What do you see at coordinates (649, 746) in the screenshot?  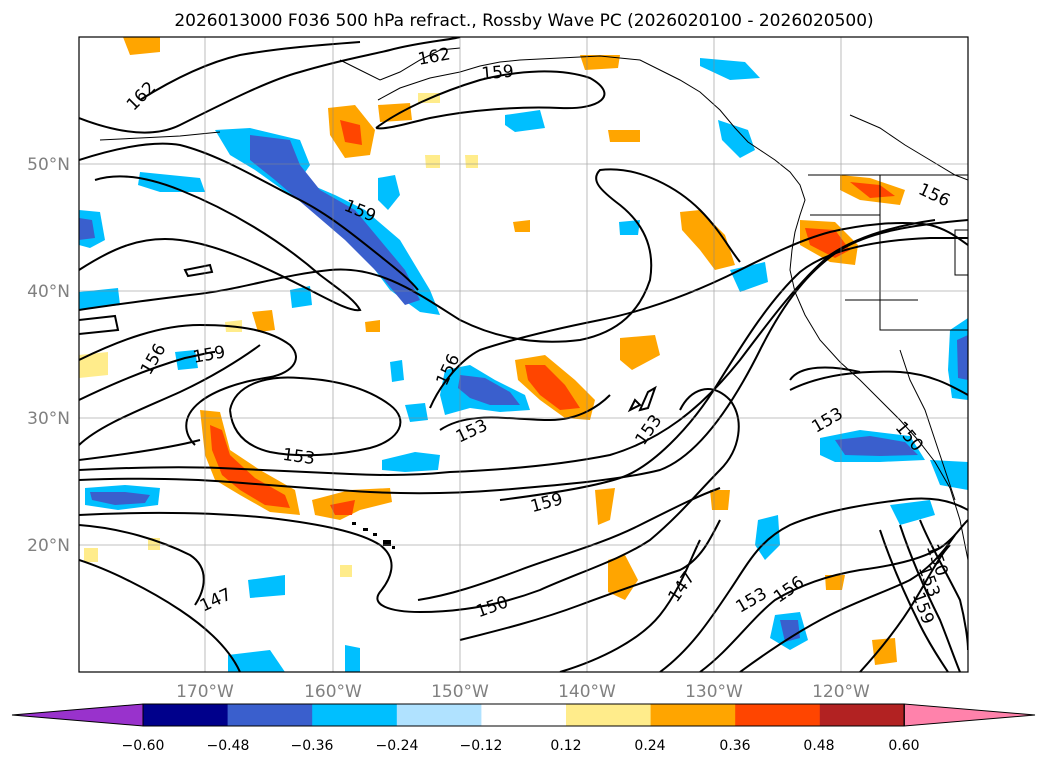 I see `colorbar-tick: 0.24` at bounding box center [649, 746].